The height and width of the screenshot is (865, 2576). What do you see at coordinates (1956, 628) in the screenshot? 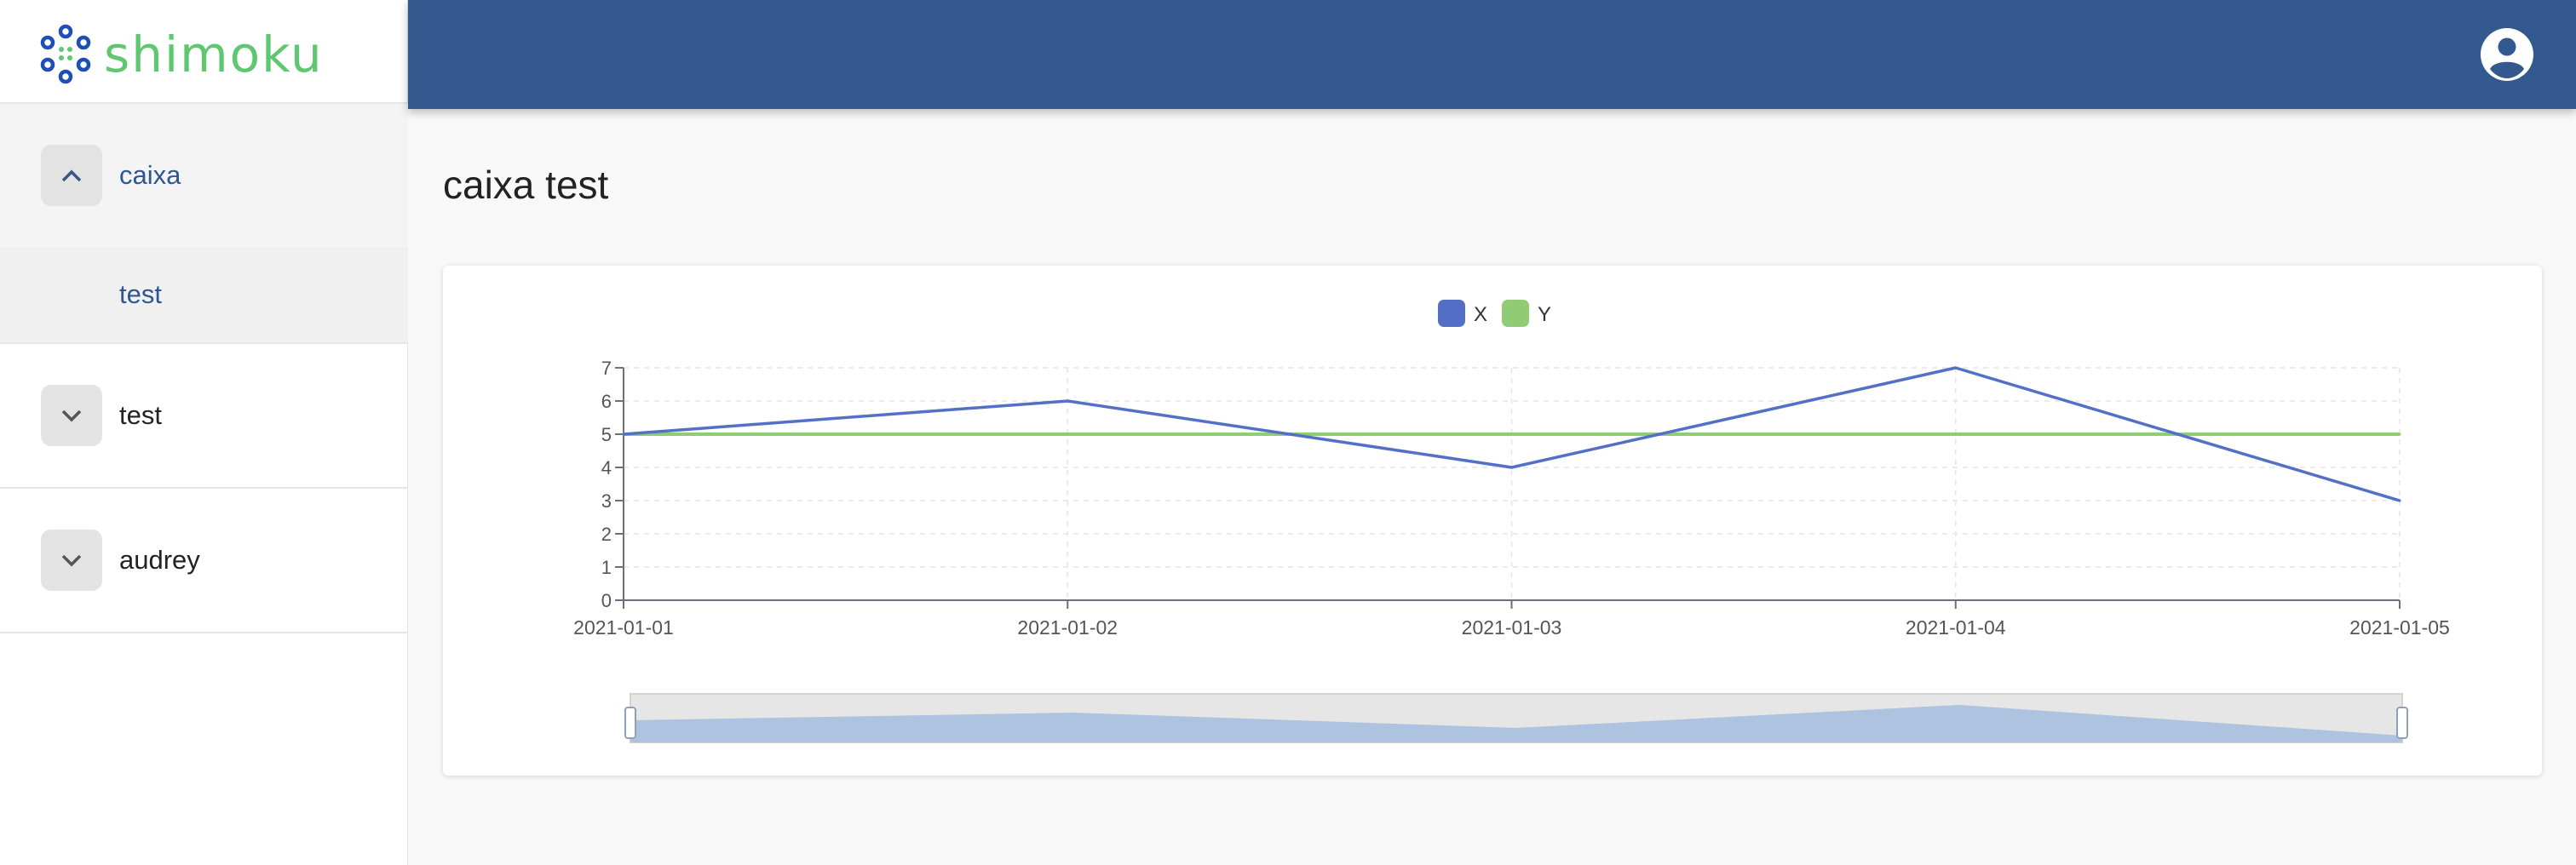
I see `x-tick-label: 2021-01-04` at bounding box center [1956, 628].